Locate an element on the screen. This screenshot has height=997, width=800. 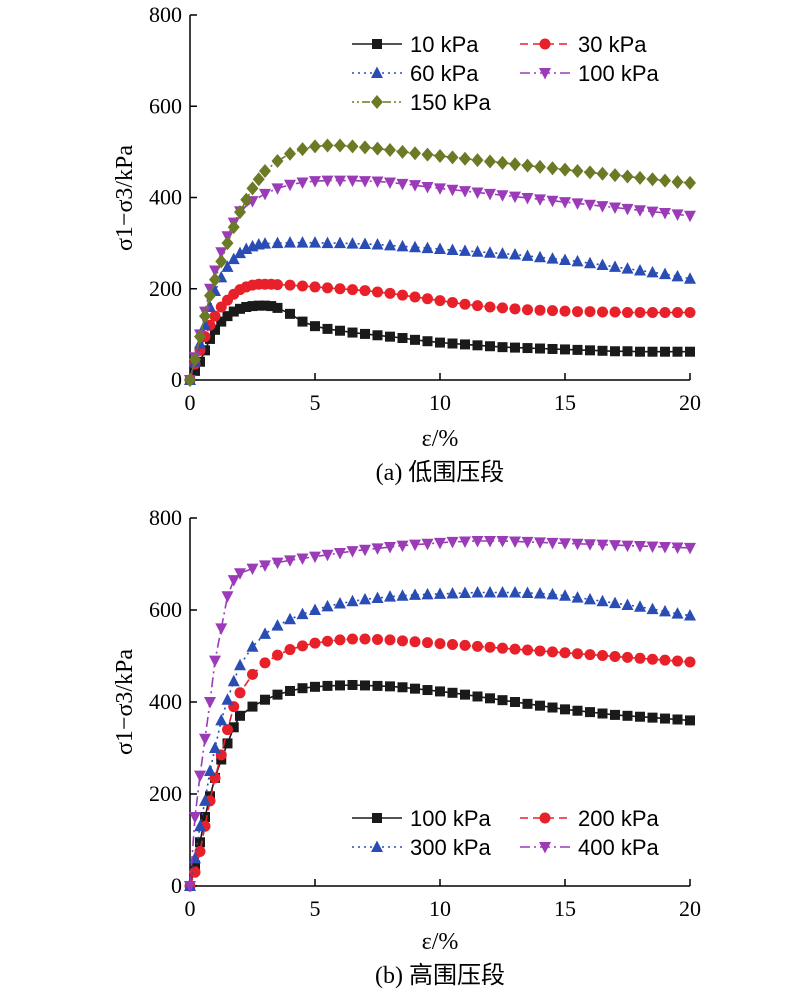
legend-label: 150 kPa is located at coordinates (450, 102).